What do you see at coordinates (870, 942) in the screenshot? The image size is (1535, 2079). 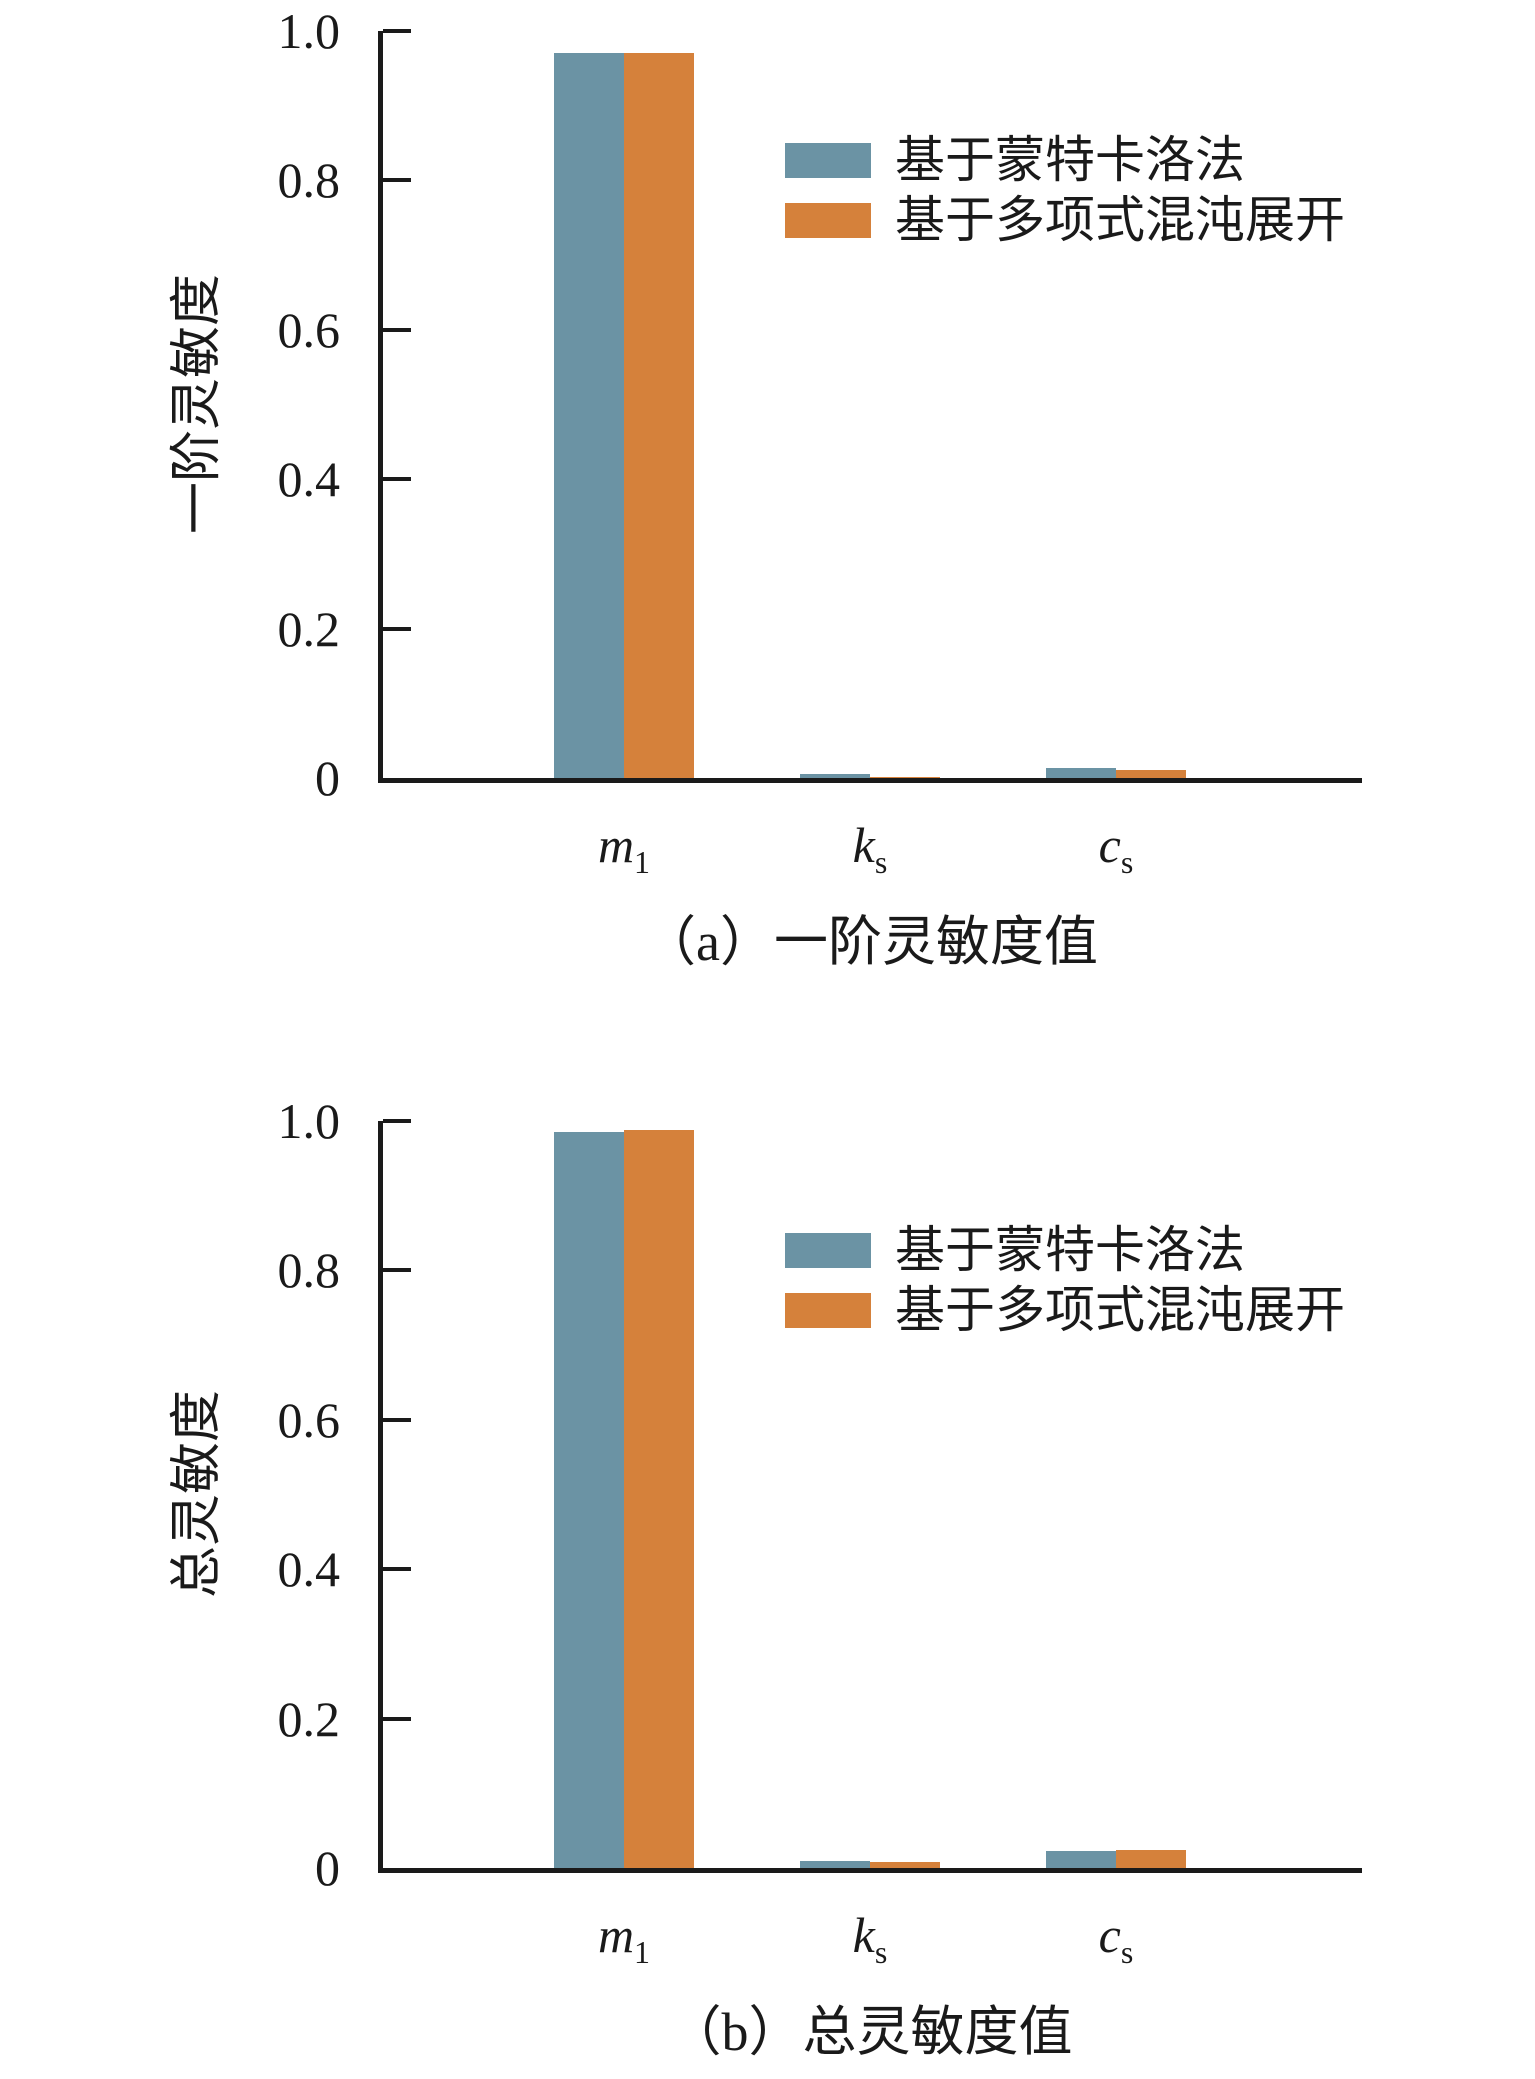 I see `chart-caption: （a）一阶灵敏度值` at bounding box center [870, 942].